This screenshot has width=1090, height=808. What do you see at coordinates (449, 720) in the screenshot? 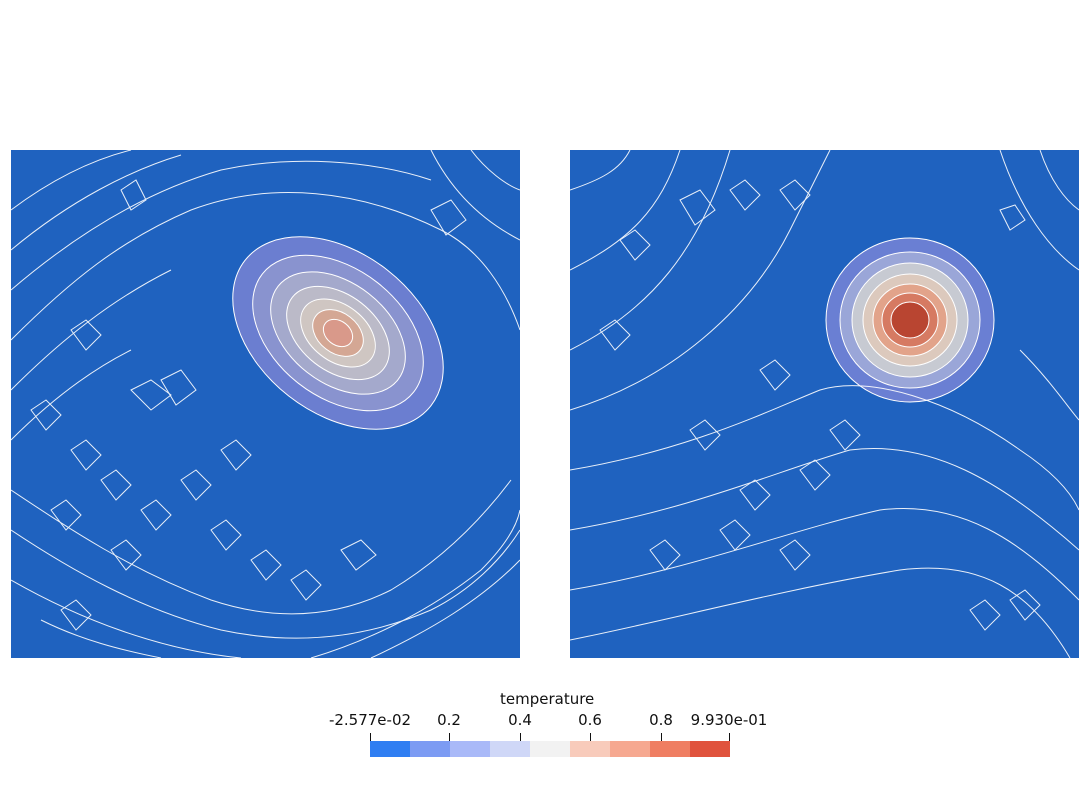
I see `colorbar-tick-label-0.2: 0.2` at bounding box center [449, 720].